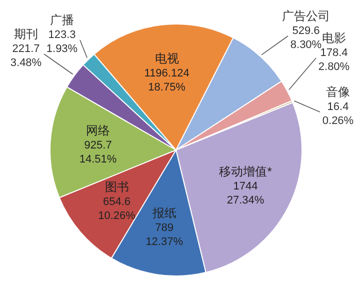 This screenshot has width=358, height=293. I want to click on slice-label: 广告公司, so click(306, 16).